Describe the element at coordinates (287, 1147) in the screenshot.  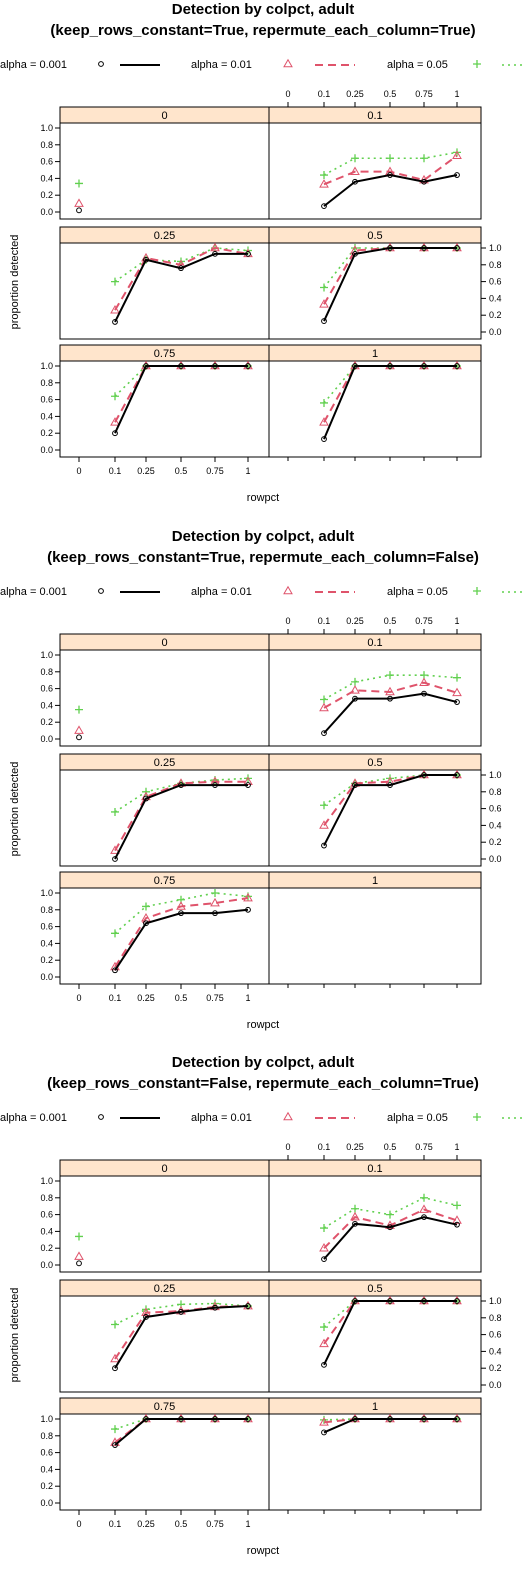
I see `x-tick-label: 0` at that location.